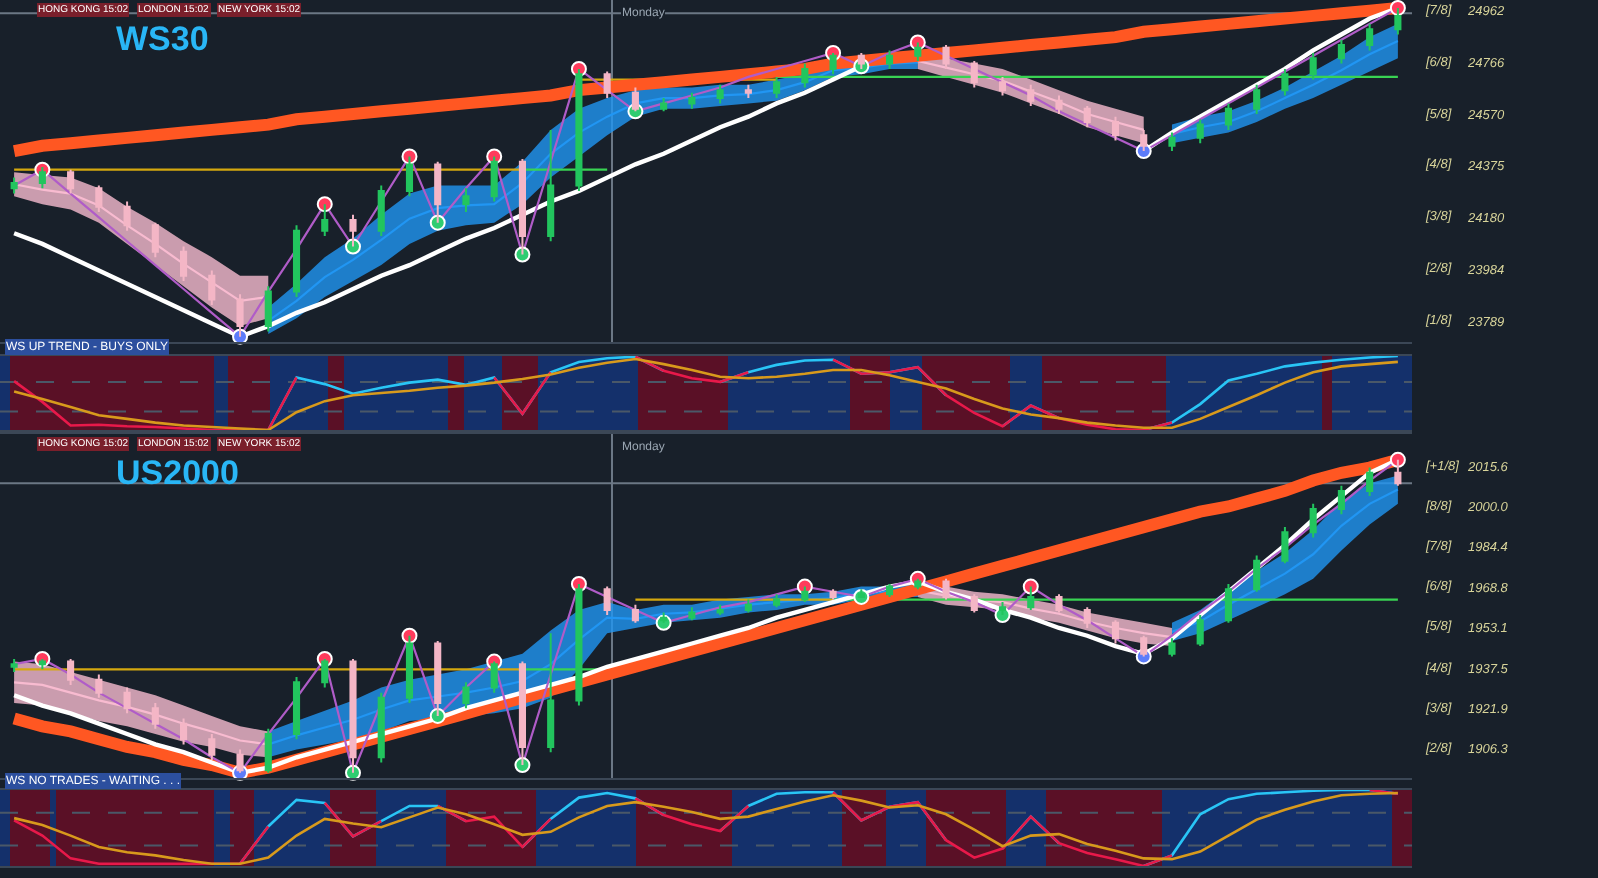 The width and height of the screenshot is (1598, 878). Describe the element at coordinates (177, 473) in the screenshot. I see `text: US2000` at that location.